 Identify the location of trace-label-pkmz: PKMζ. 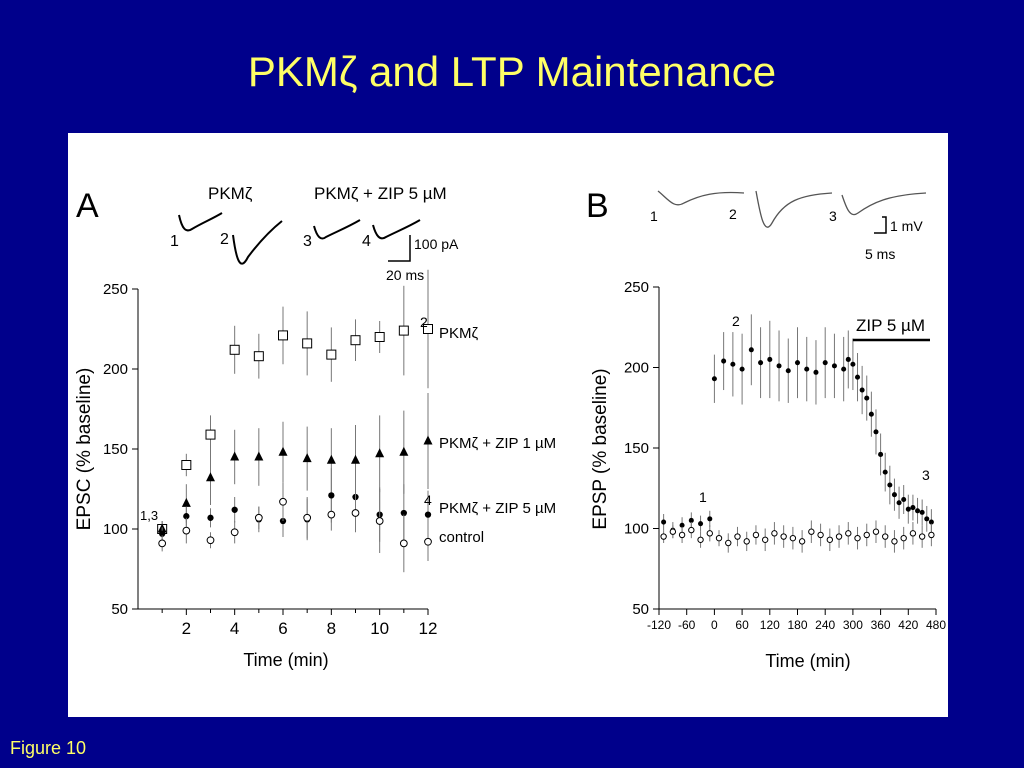
(230, 193).